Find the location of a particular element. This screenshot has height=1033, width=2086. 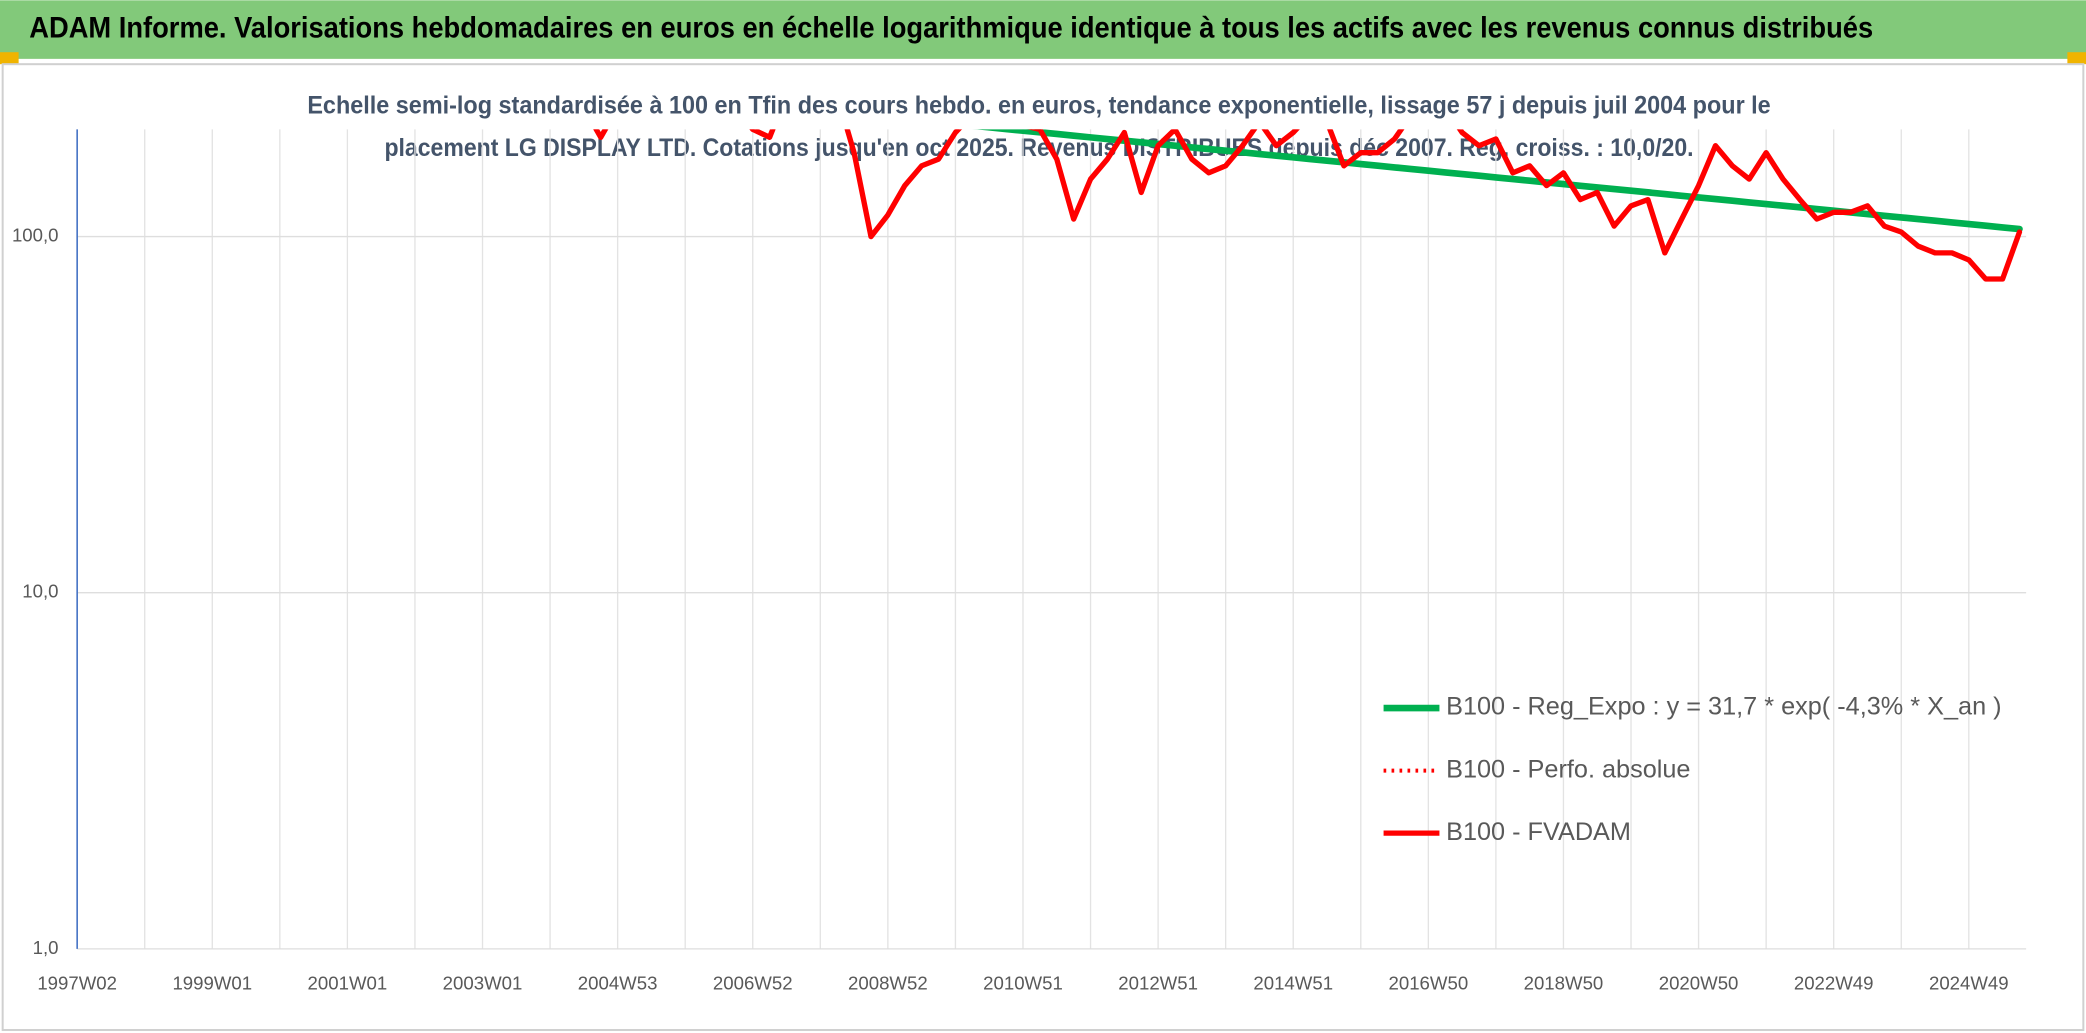

x-tick-label: 2014W51 is located at coordinates (1293, 983).